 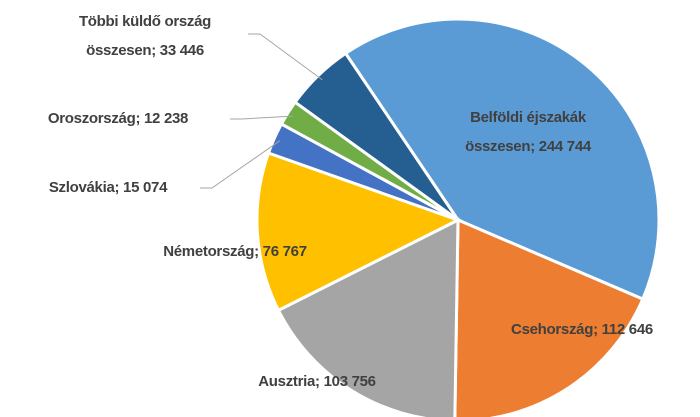 I want to click on data-label: összesen; 33 446, so click(x=145, y=50).